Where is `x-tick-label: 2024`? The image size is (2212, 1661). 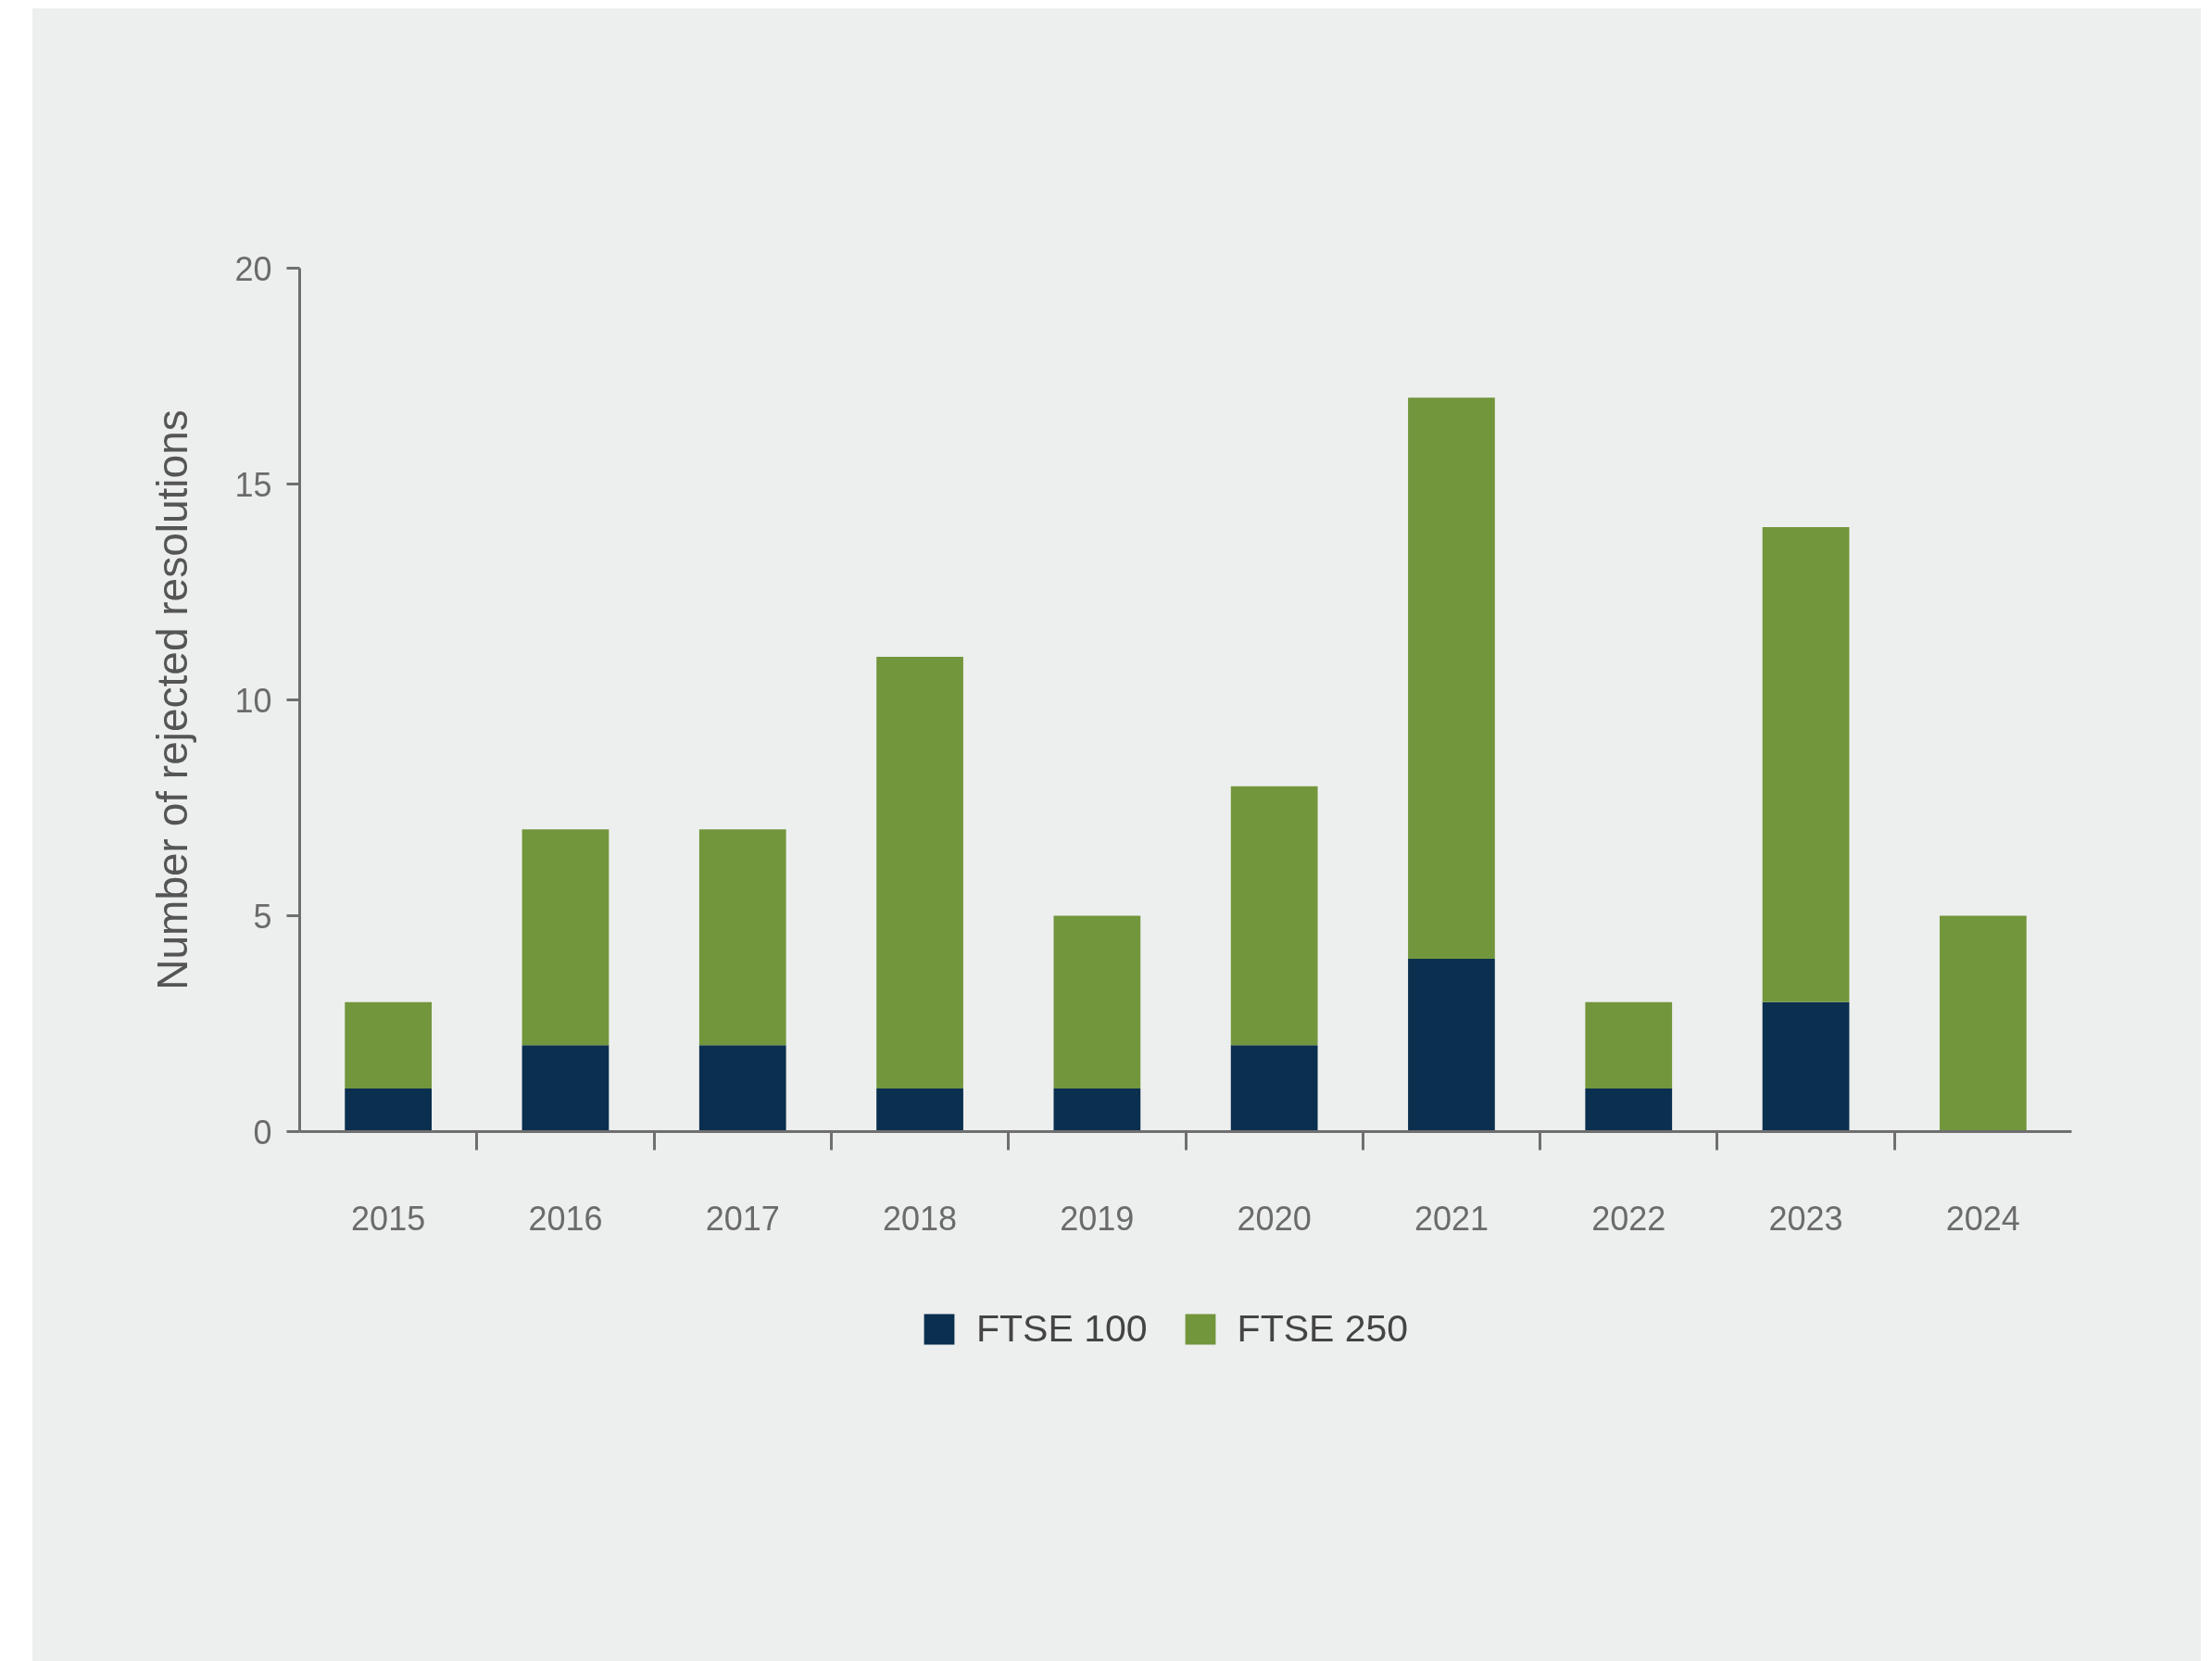
x-tick-label: 2024 is located at coordinates (1983, 1218).